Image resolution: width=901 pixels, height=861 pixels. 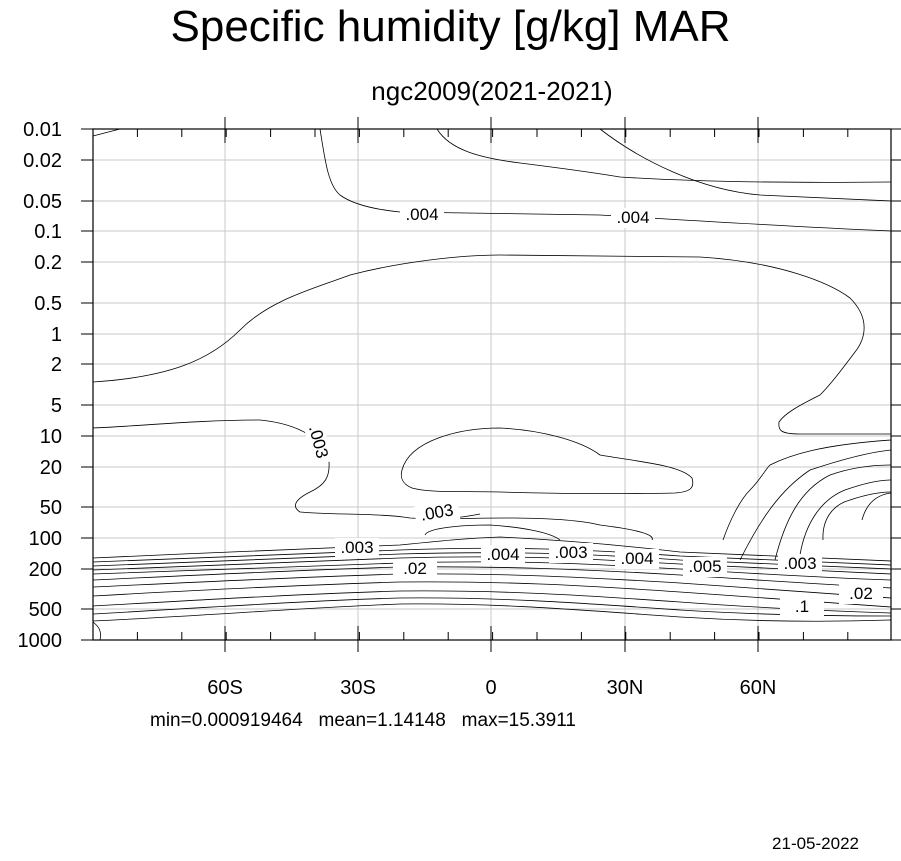 I want to click on statistics-line: min=0.000919464 mean=1.14148 max=15.3911, so click(x=363, y=721).